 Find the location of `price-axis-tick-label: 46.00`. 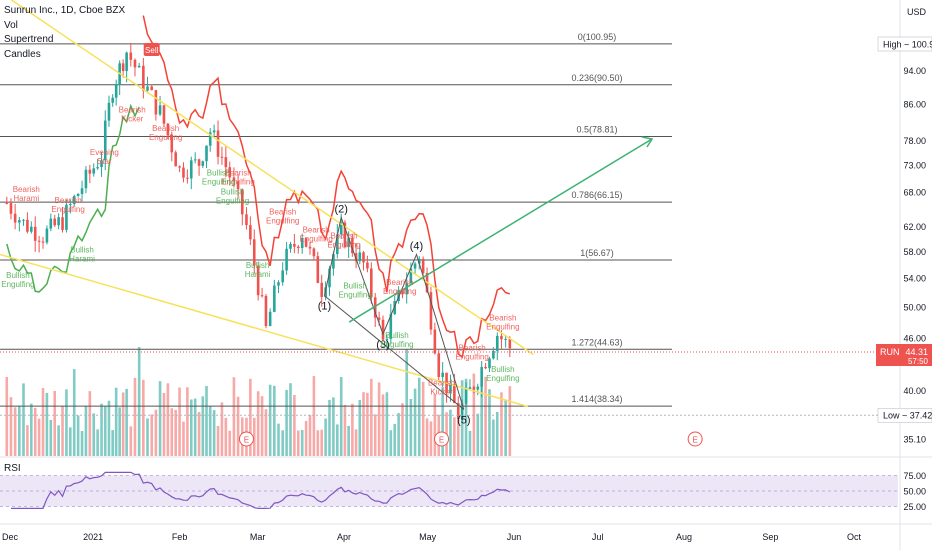

price-axis-tick-label: 46.00 is located at coordinates (914, 338).